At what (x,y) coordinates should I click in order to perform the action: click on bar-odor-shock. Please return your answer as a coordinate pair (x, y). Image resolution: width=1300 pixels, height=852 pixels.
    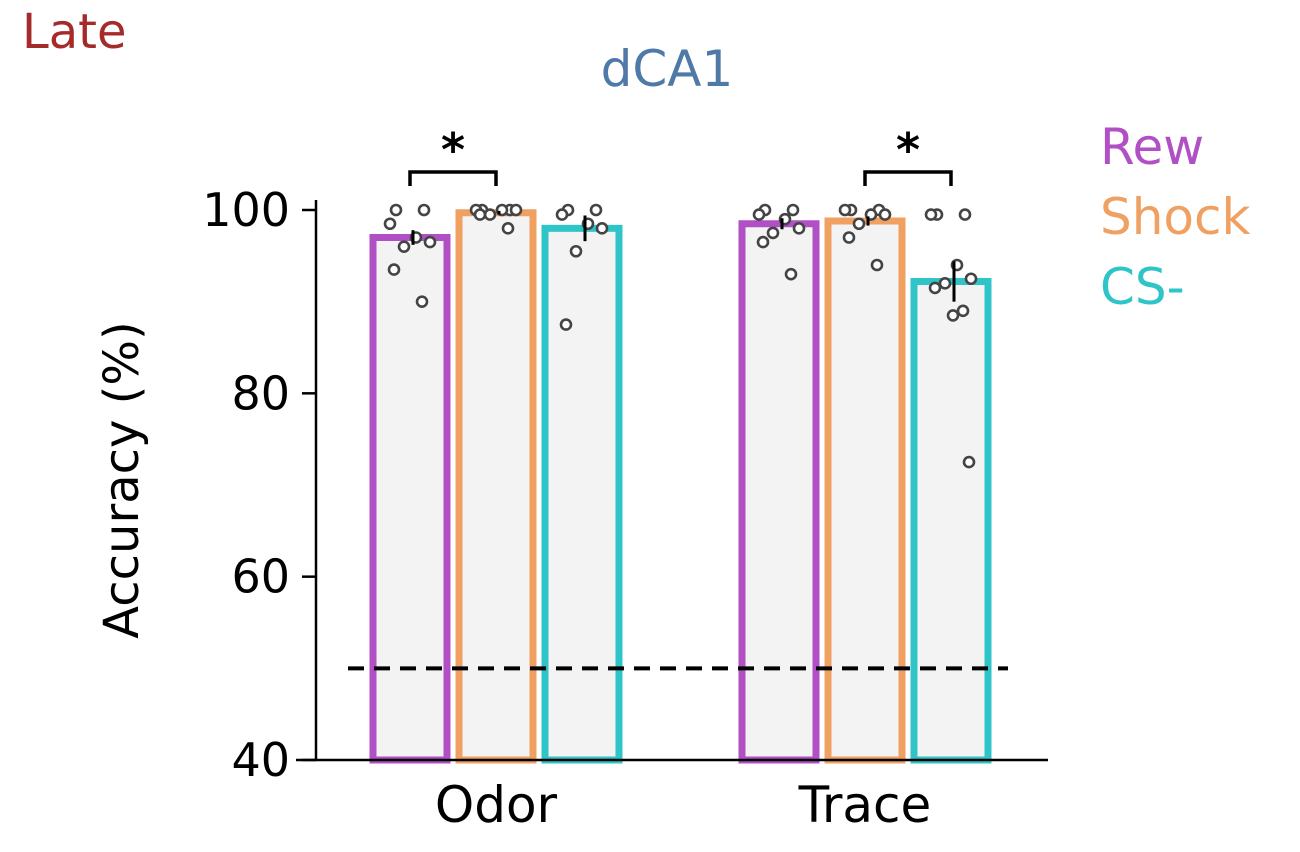
    Looking at the image, I should click on (496, 486).